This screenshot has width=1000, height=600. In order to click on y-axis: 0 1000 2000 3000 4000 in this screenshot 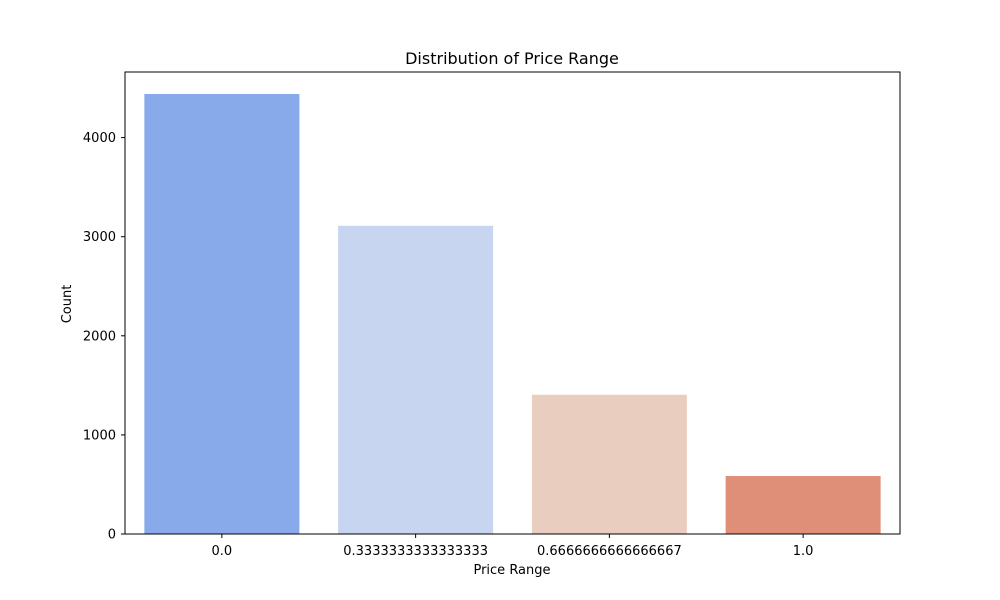, I will do `click(104, 337)`.